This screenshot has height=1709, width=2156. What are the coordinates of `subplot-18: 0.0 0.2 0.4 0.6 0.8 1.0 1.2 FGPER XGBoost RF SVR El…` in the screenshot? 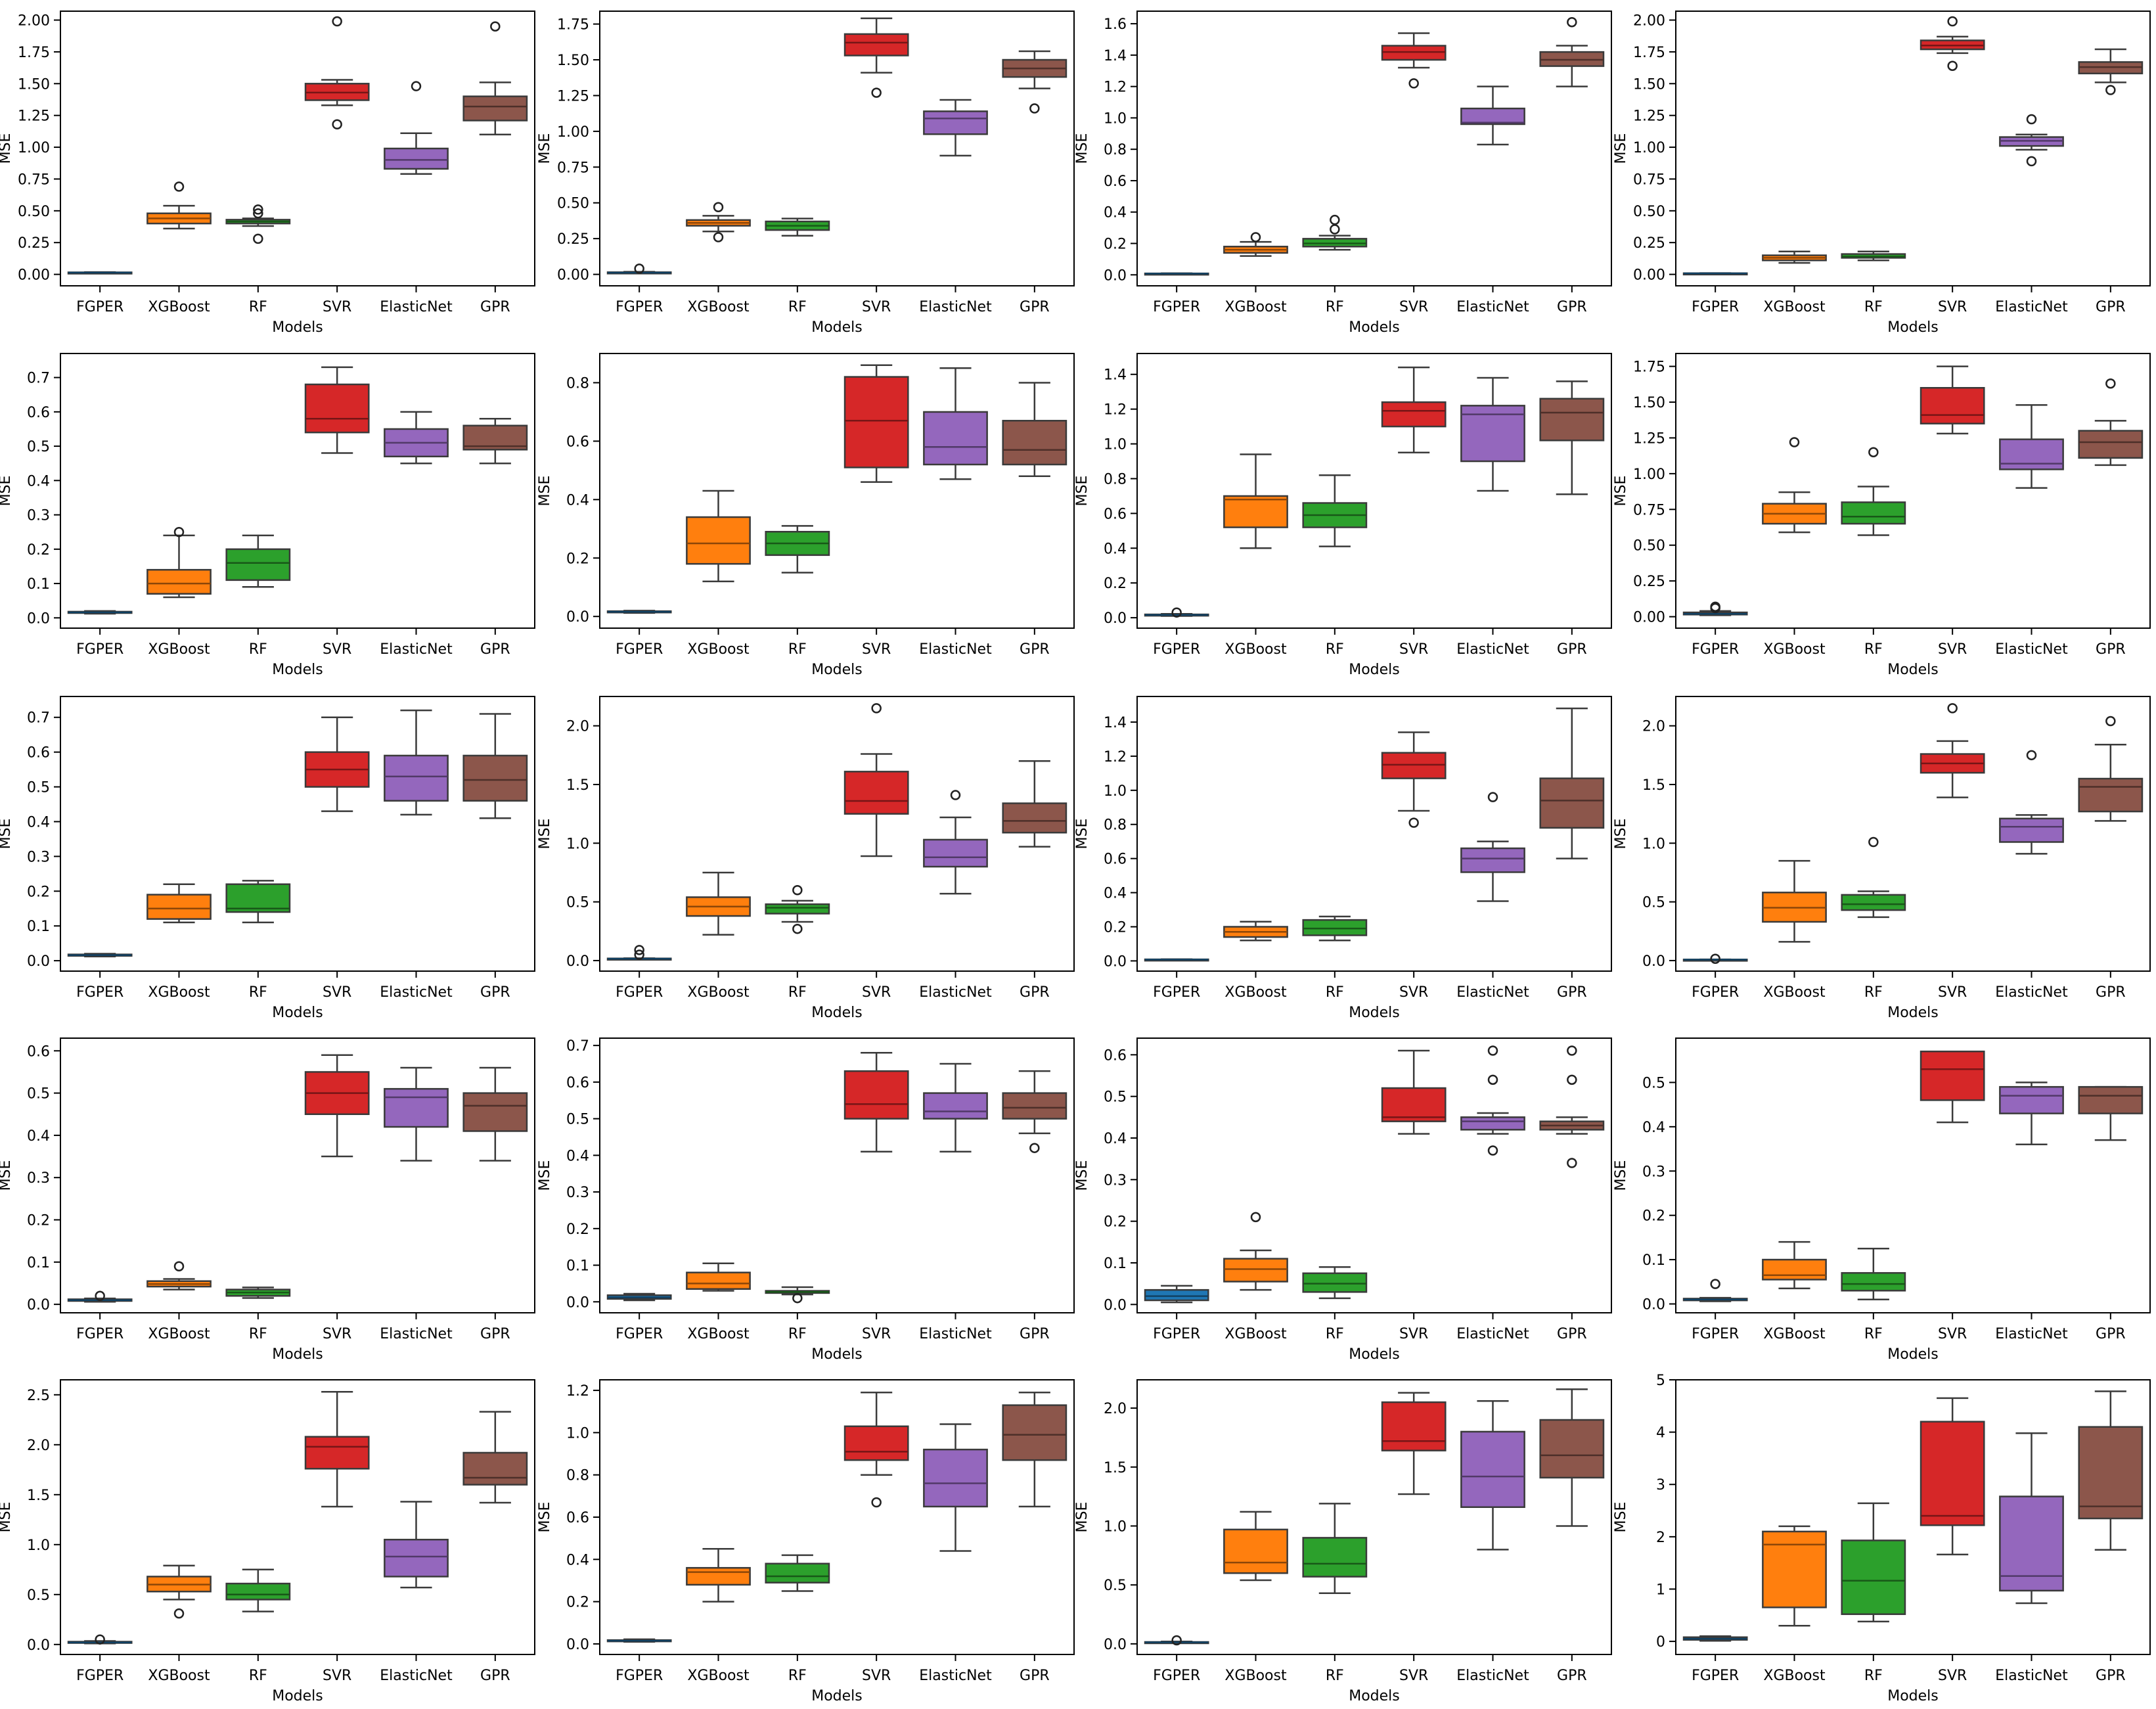 It's located at (806, 1541).